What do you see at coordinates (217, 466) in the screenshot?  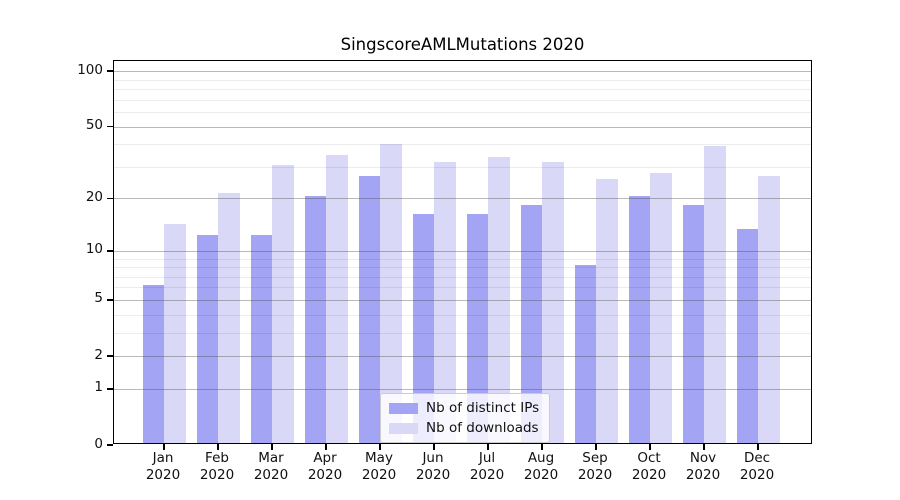 I see `x-axis-tick-label: Feb 2020` at bounding box center [217, 466].